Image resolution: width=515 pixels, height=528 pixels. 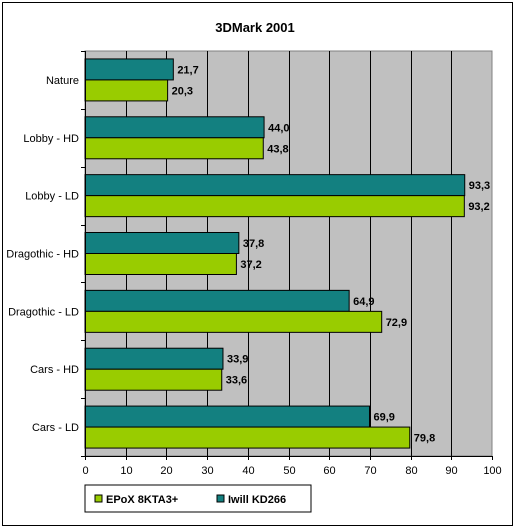 I want to click on x-tick-label: 50, so click(x=289, y=471).